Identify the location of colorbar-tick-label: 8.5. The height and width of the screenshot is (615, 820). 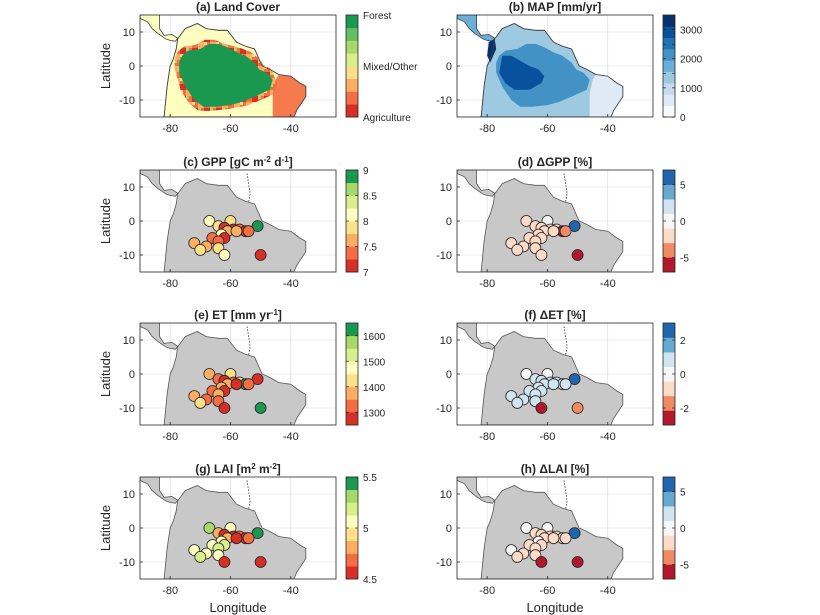
(370, 197).